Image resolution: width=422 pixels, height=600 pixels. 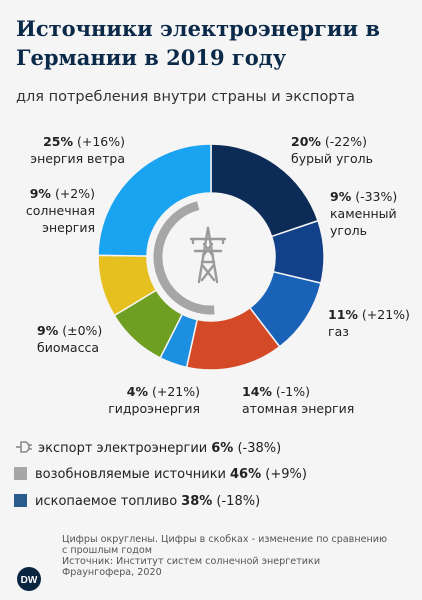 I want to click on label-hydro: 4% (+21%) гидроэнергия, so click(x=154, y=400).